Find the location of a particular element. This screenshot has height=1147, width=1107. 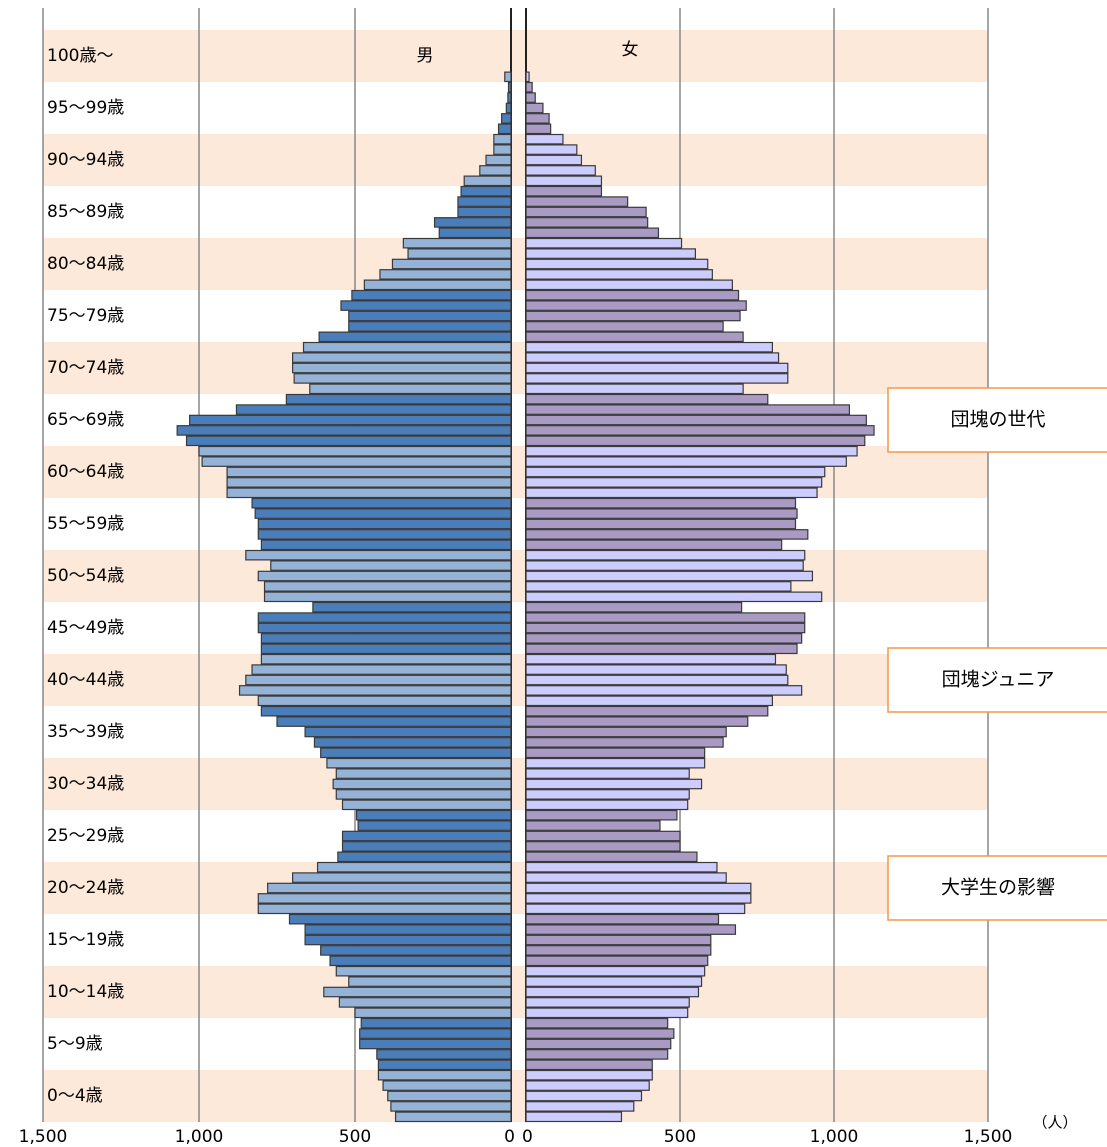

age-group-label: 40〜44歳 is located at coordinates (85, 680).